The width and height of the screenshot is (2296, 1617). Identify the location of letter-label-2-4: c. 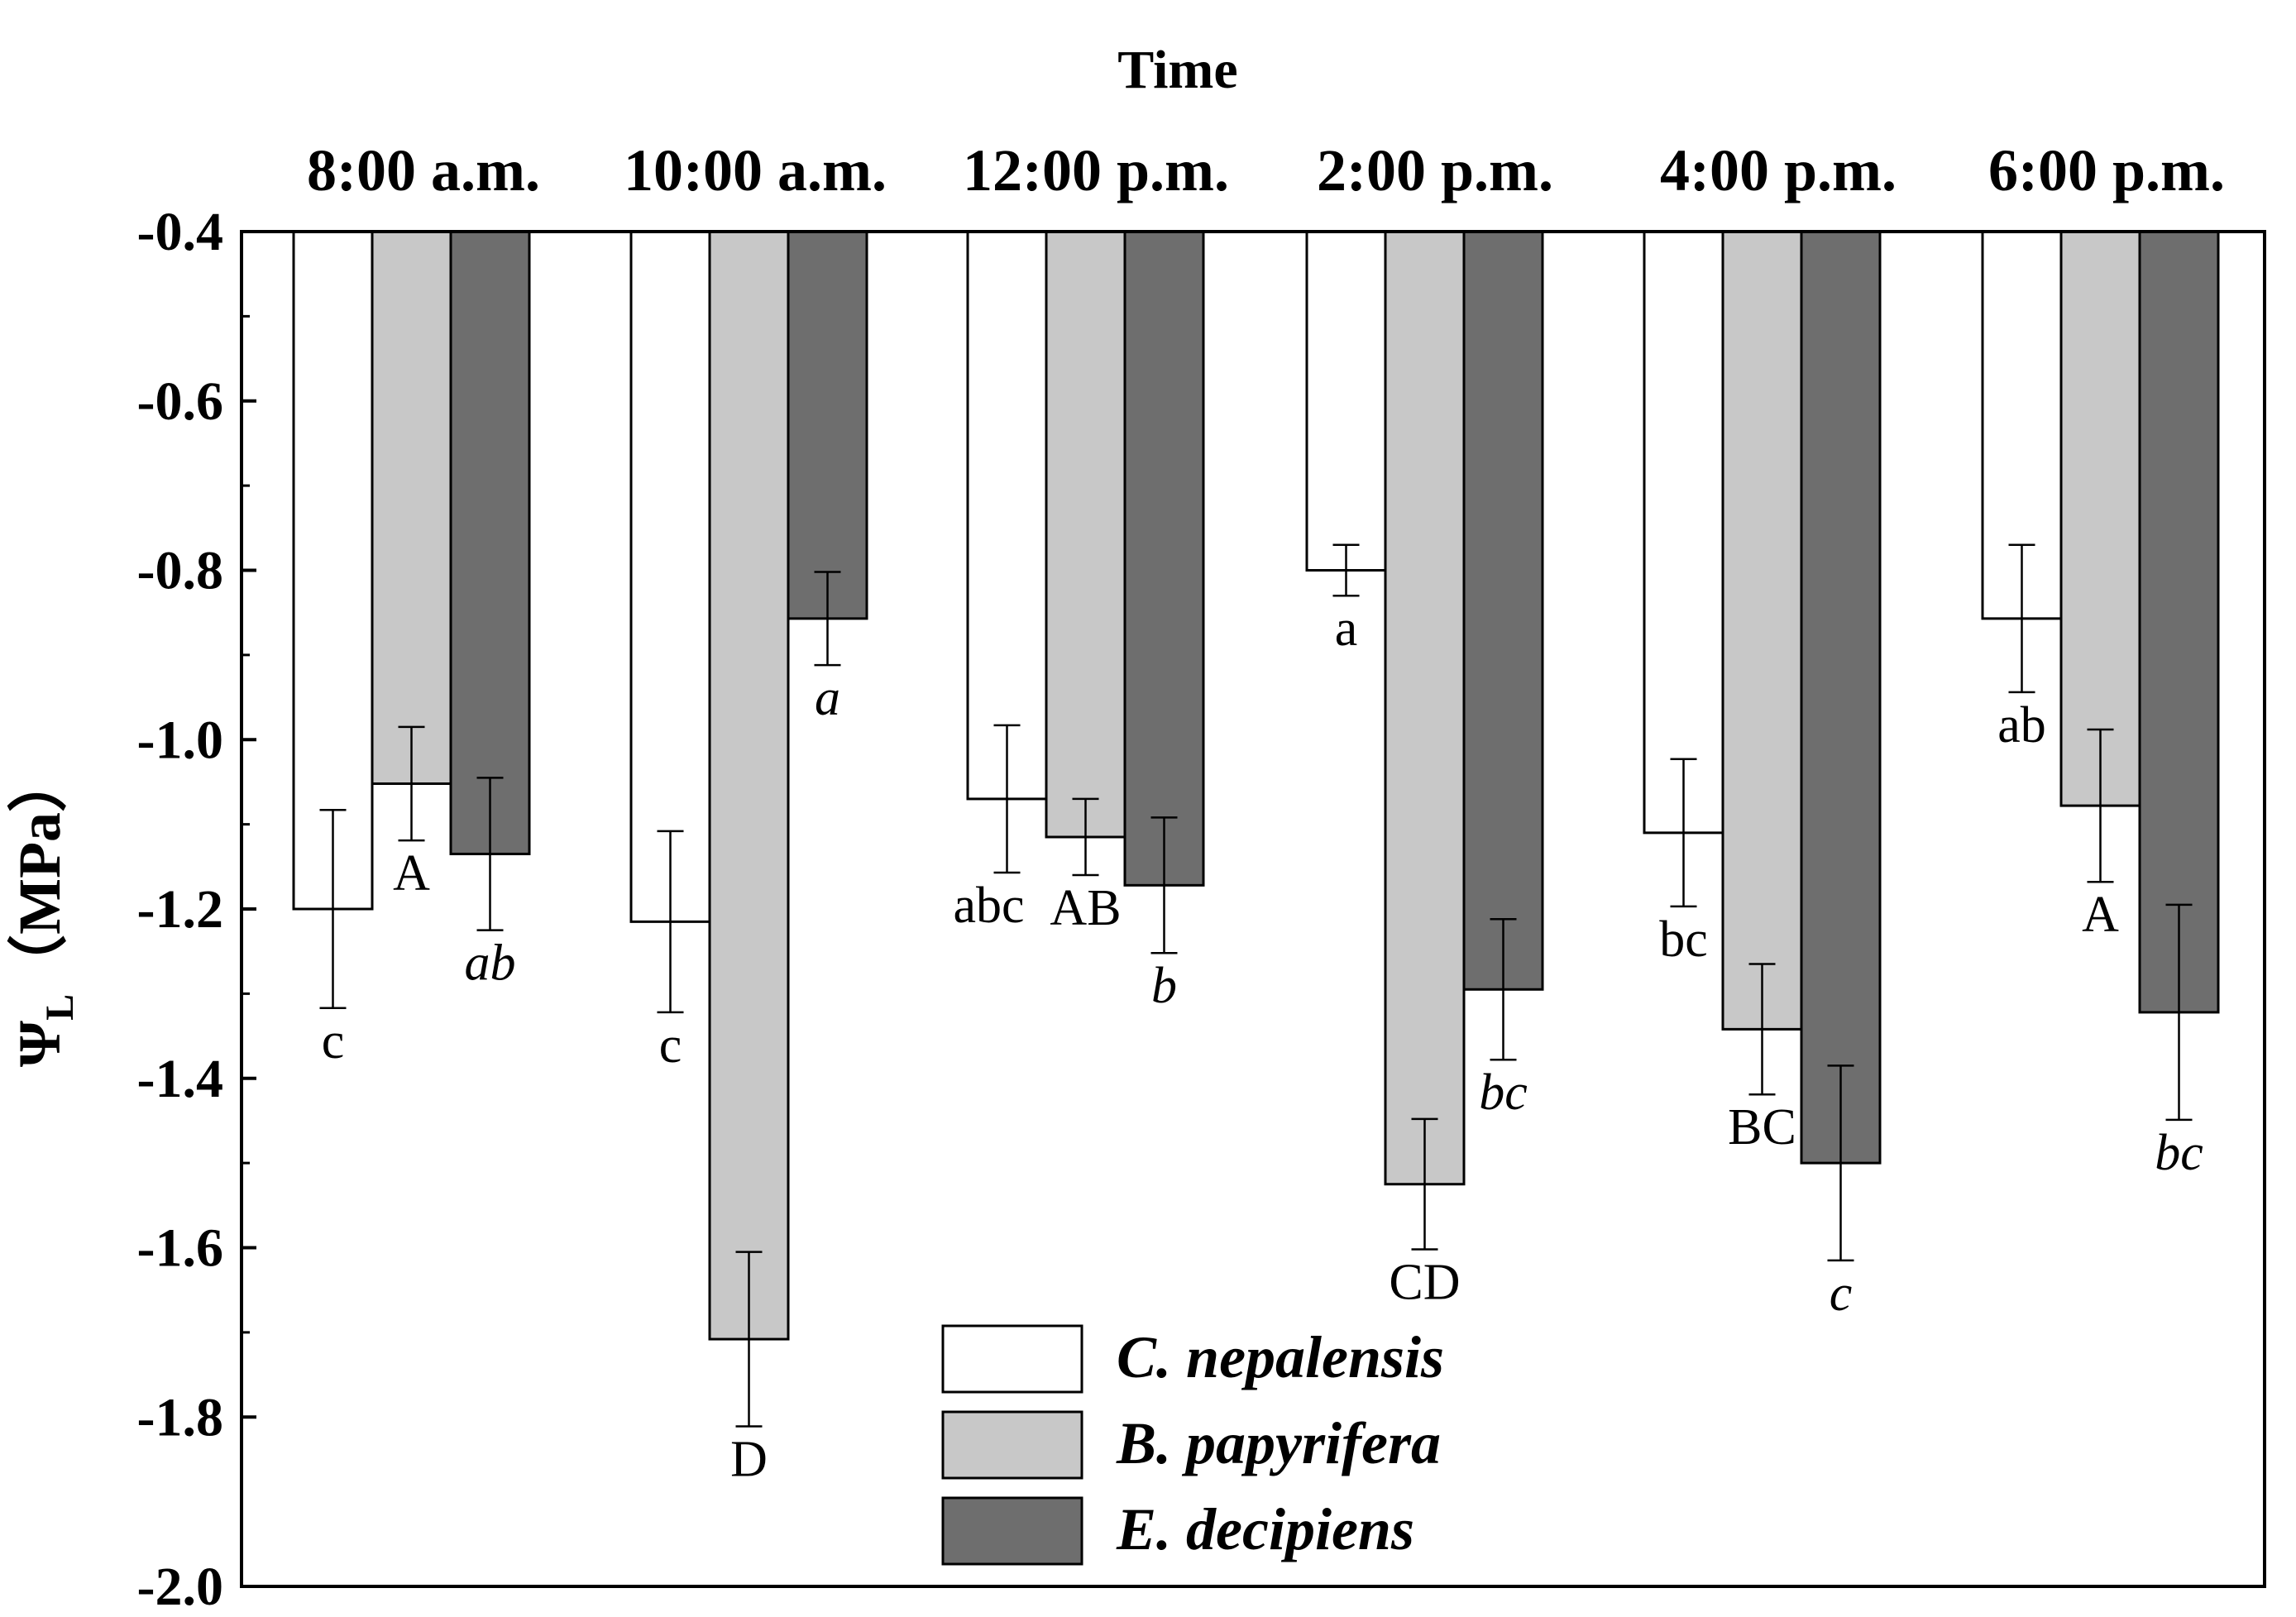
(1842, 1293).